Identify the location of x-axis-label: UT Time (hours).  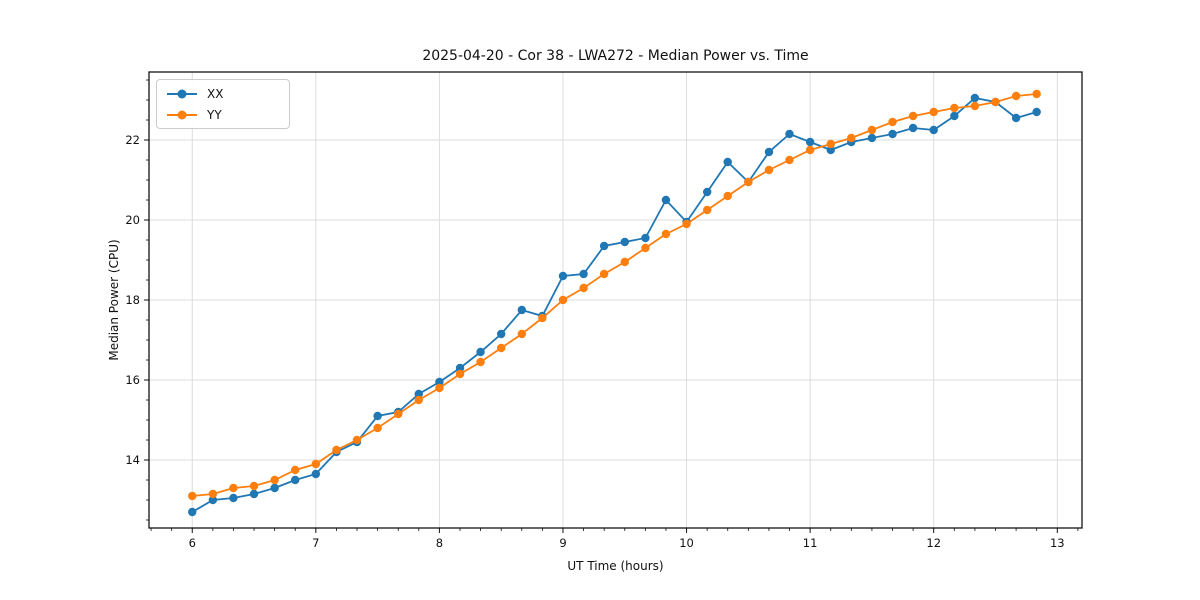
(615, 566).